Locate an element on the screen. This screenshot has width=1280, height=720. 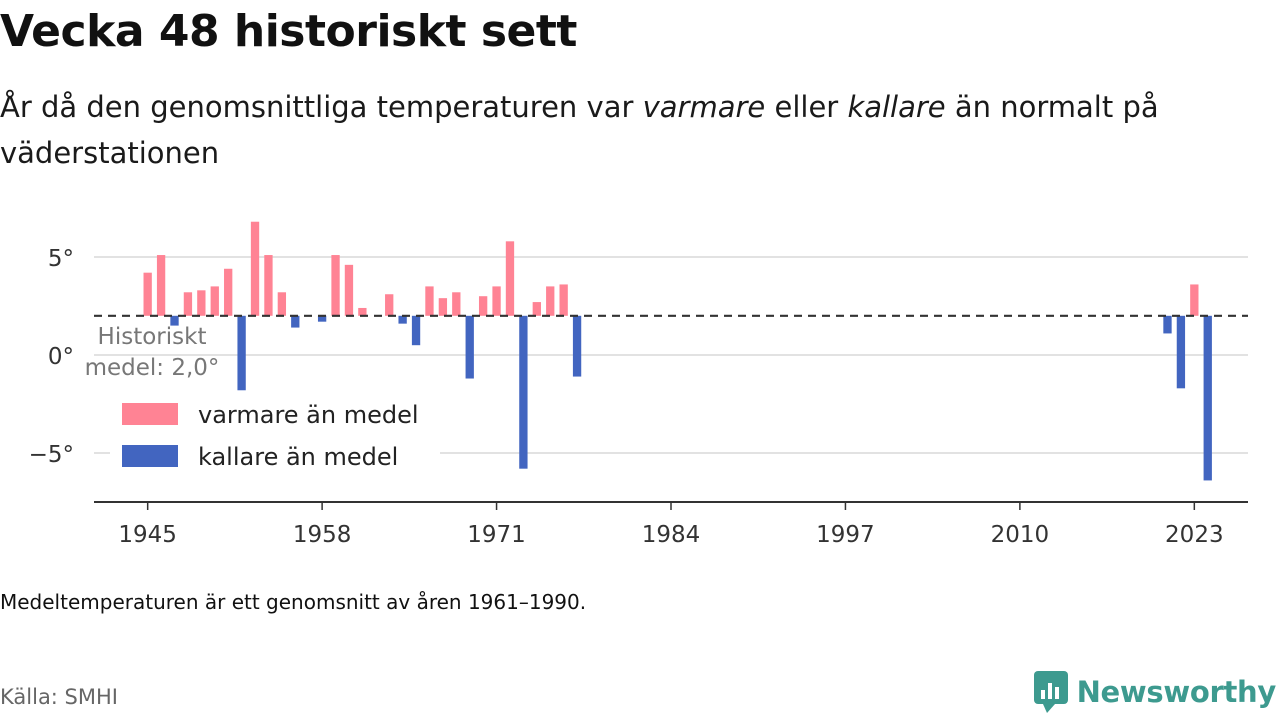
historical-mean-label: Historiskt medel: 2,0° is located at coordinates (152, 352).